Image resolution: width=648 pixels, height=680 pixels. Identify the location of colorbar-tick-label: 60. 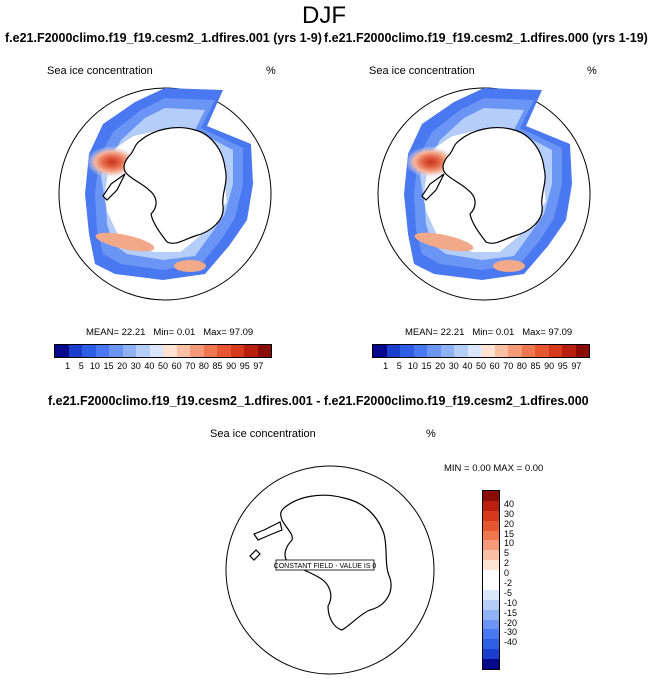
(494, 366).